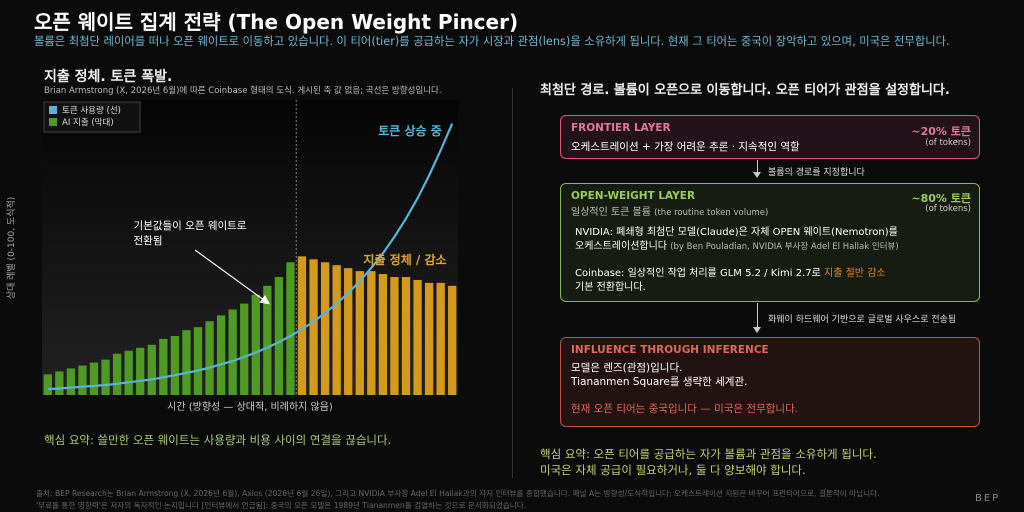  I want to click on annotation-arrow, so click(232, 277).